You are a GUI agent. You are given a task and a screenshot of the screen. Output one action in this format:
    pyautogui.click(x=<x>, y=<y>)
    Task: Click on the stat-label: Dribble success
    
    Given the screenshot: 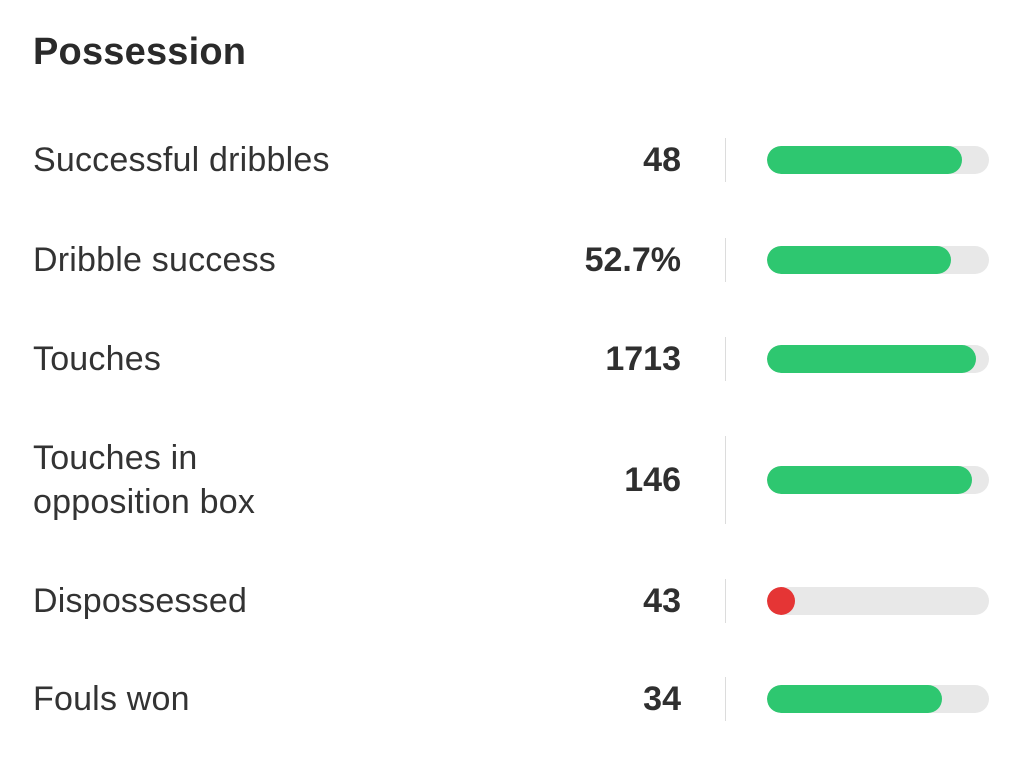 What is the action you would take?
    pyautogui.click(x=154, y=260)
    